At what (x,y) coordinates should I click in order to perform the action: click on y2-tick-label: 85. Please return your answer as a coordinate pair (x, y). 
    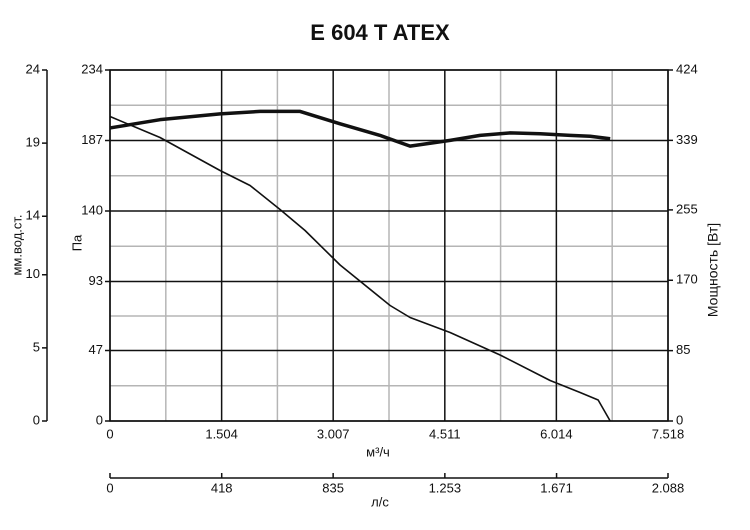
    Looking at the image, I should click on (683, 349).